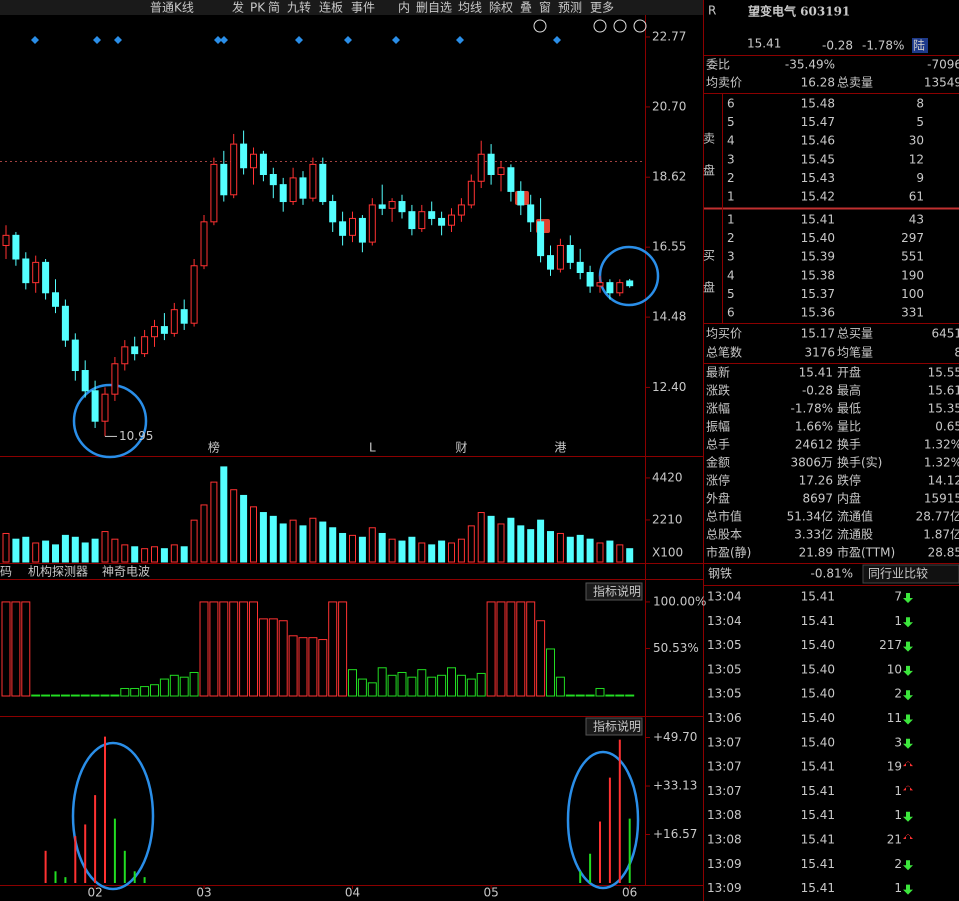 The width and height of the screenshot is (959, 901). What do you see at coordinates (920, 104) in the screenshot?
I see `level-volume: 8` at bounding box center [920, 104].